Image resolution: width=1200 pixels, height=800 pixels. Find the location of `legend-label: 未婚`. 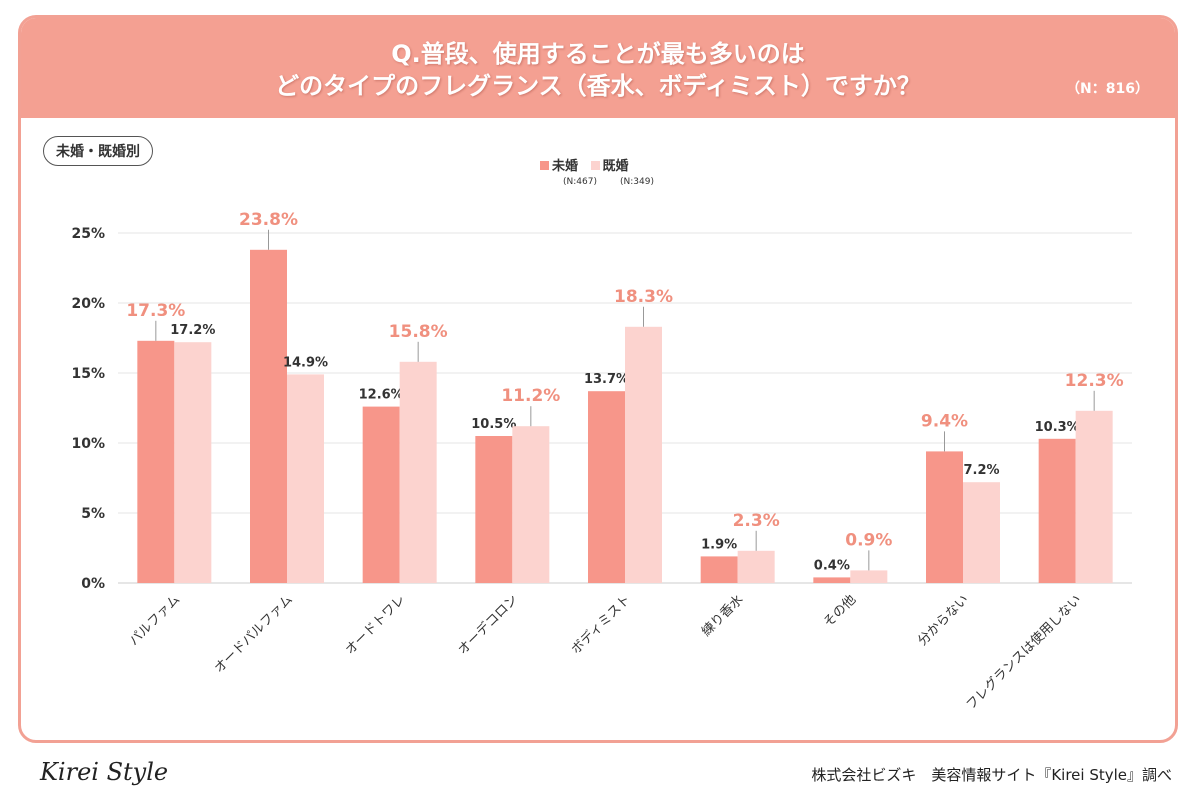

legend-label: 未婚 is located at coordinates (565, 166).